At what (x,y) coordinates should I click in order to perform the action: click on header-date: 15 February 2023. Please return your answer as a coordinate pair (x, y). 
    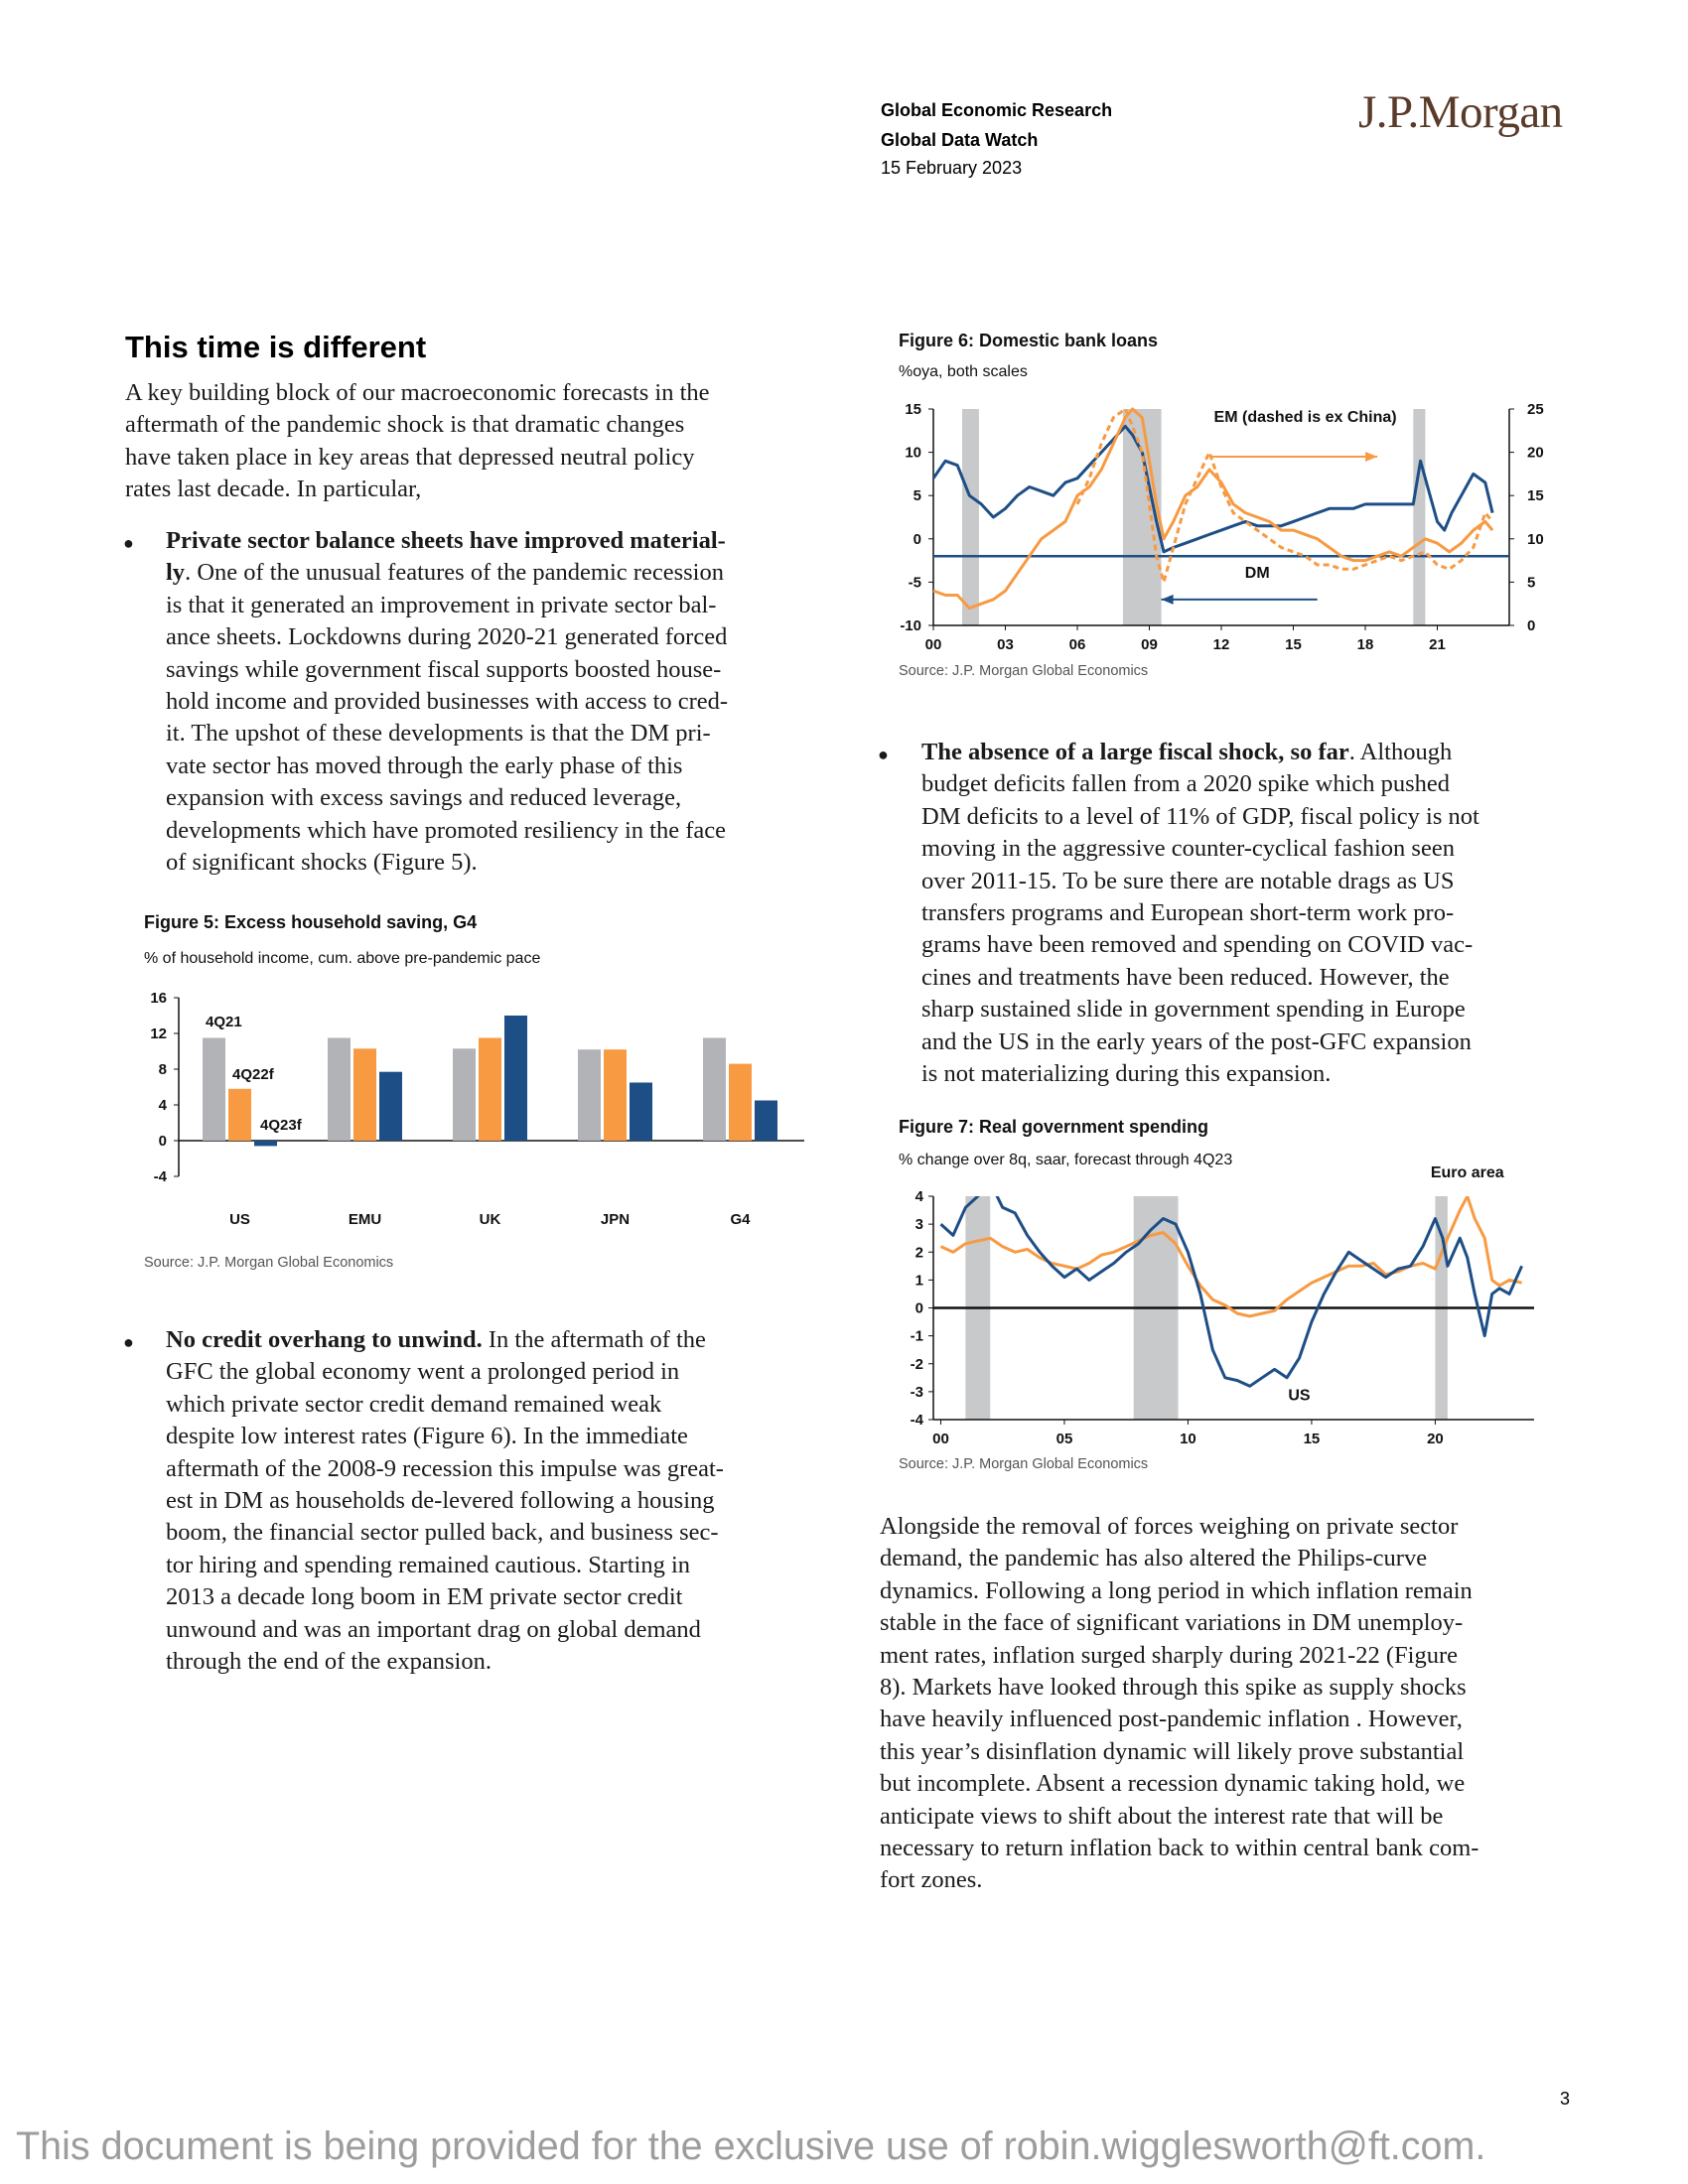
    Looking at the image, I should click on (952, 168).